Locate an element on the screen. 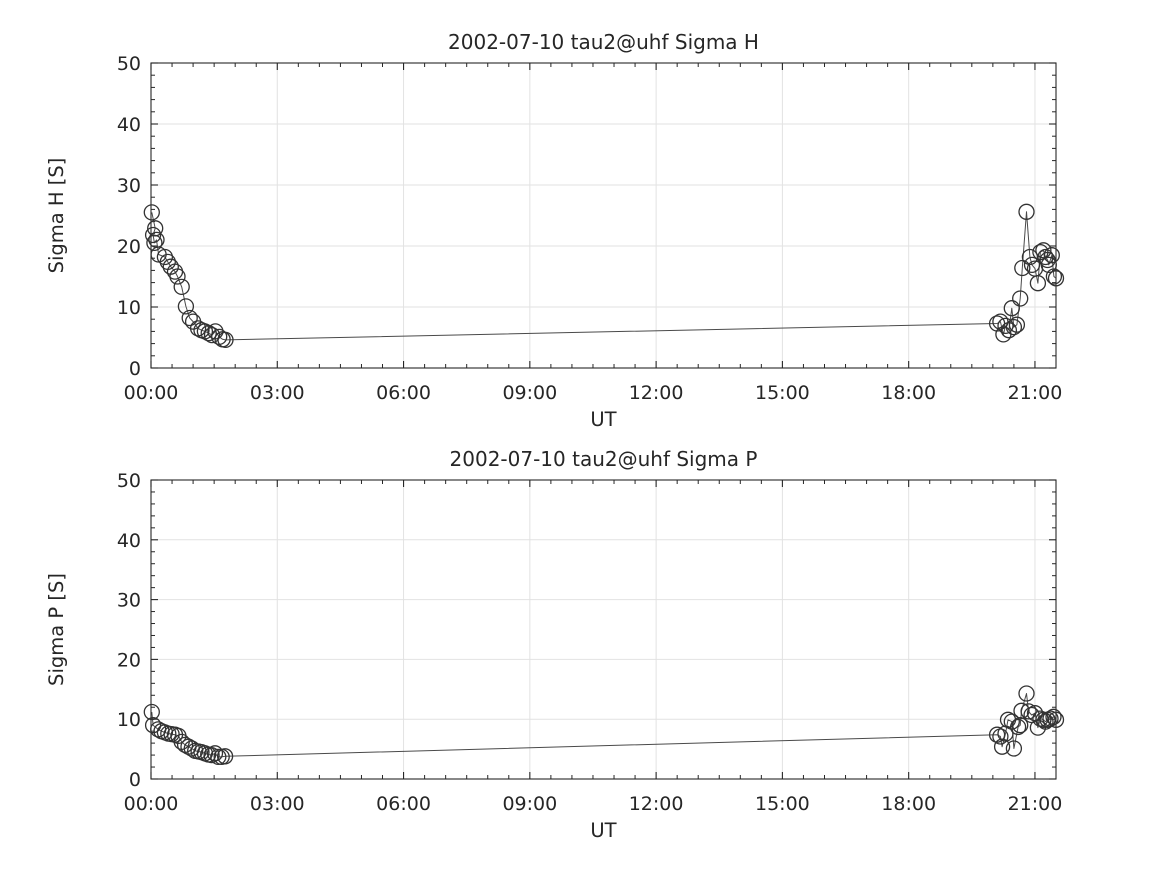  plot-title-sigma-h: 2002-07-10 tau2@uhf Sigma H is located at coordinates (603, 42).